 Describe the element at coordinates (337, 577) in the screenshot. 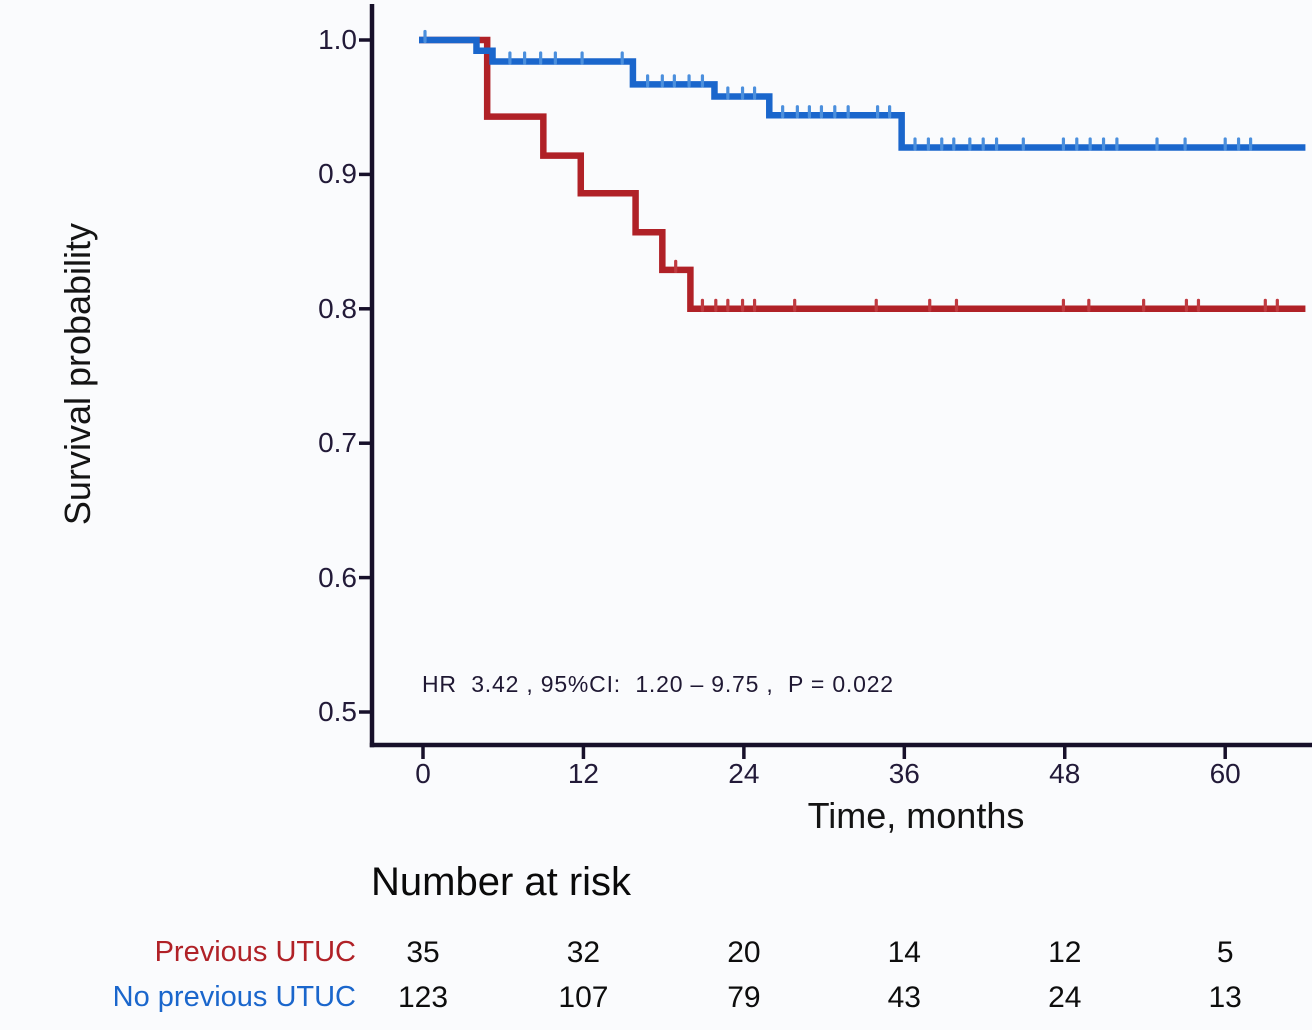

I see `y-tick-label: 0.6` at that location.